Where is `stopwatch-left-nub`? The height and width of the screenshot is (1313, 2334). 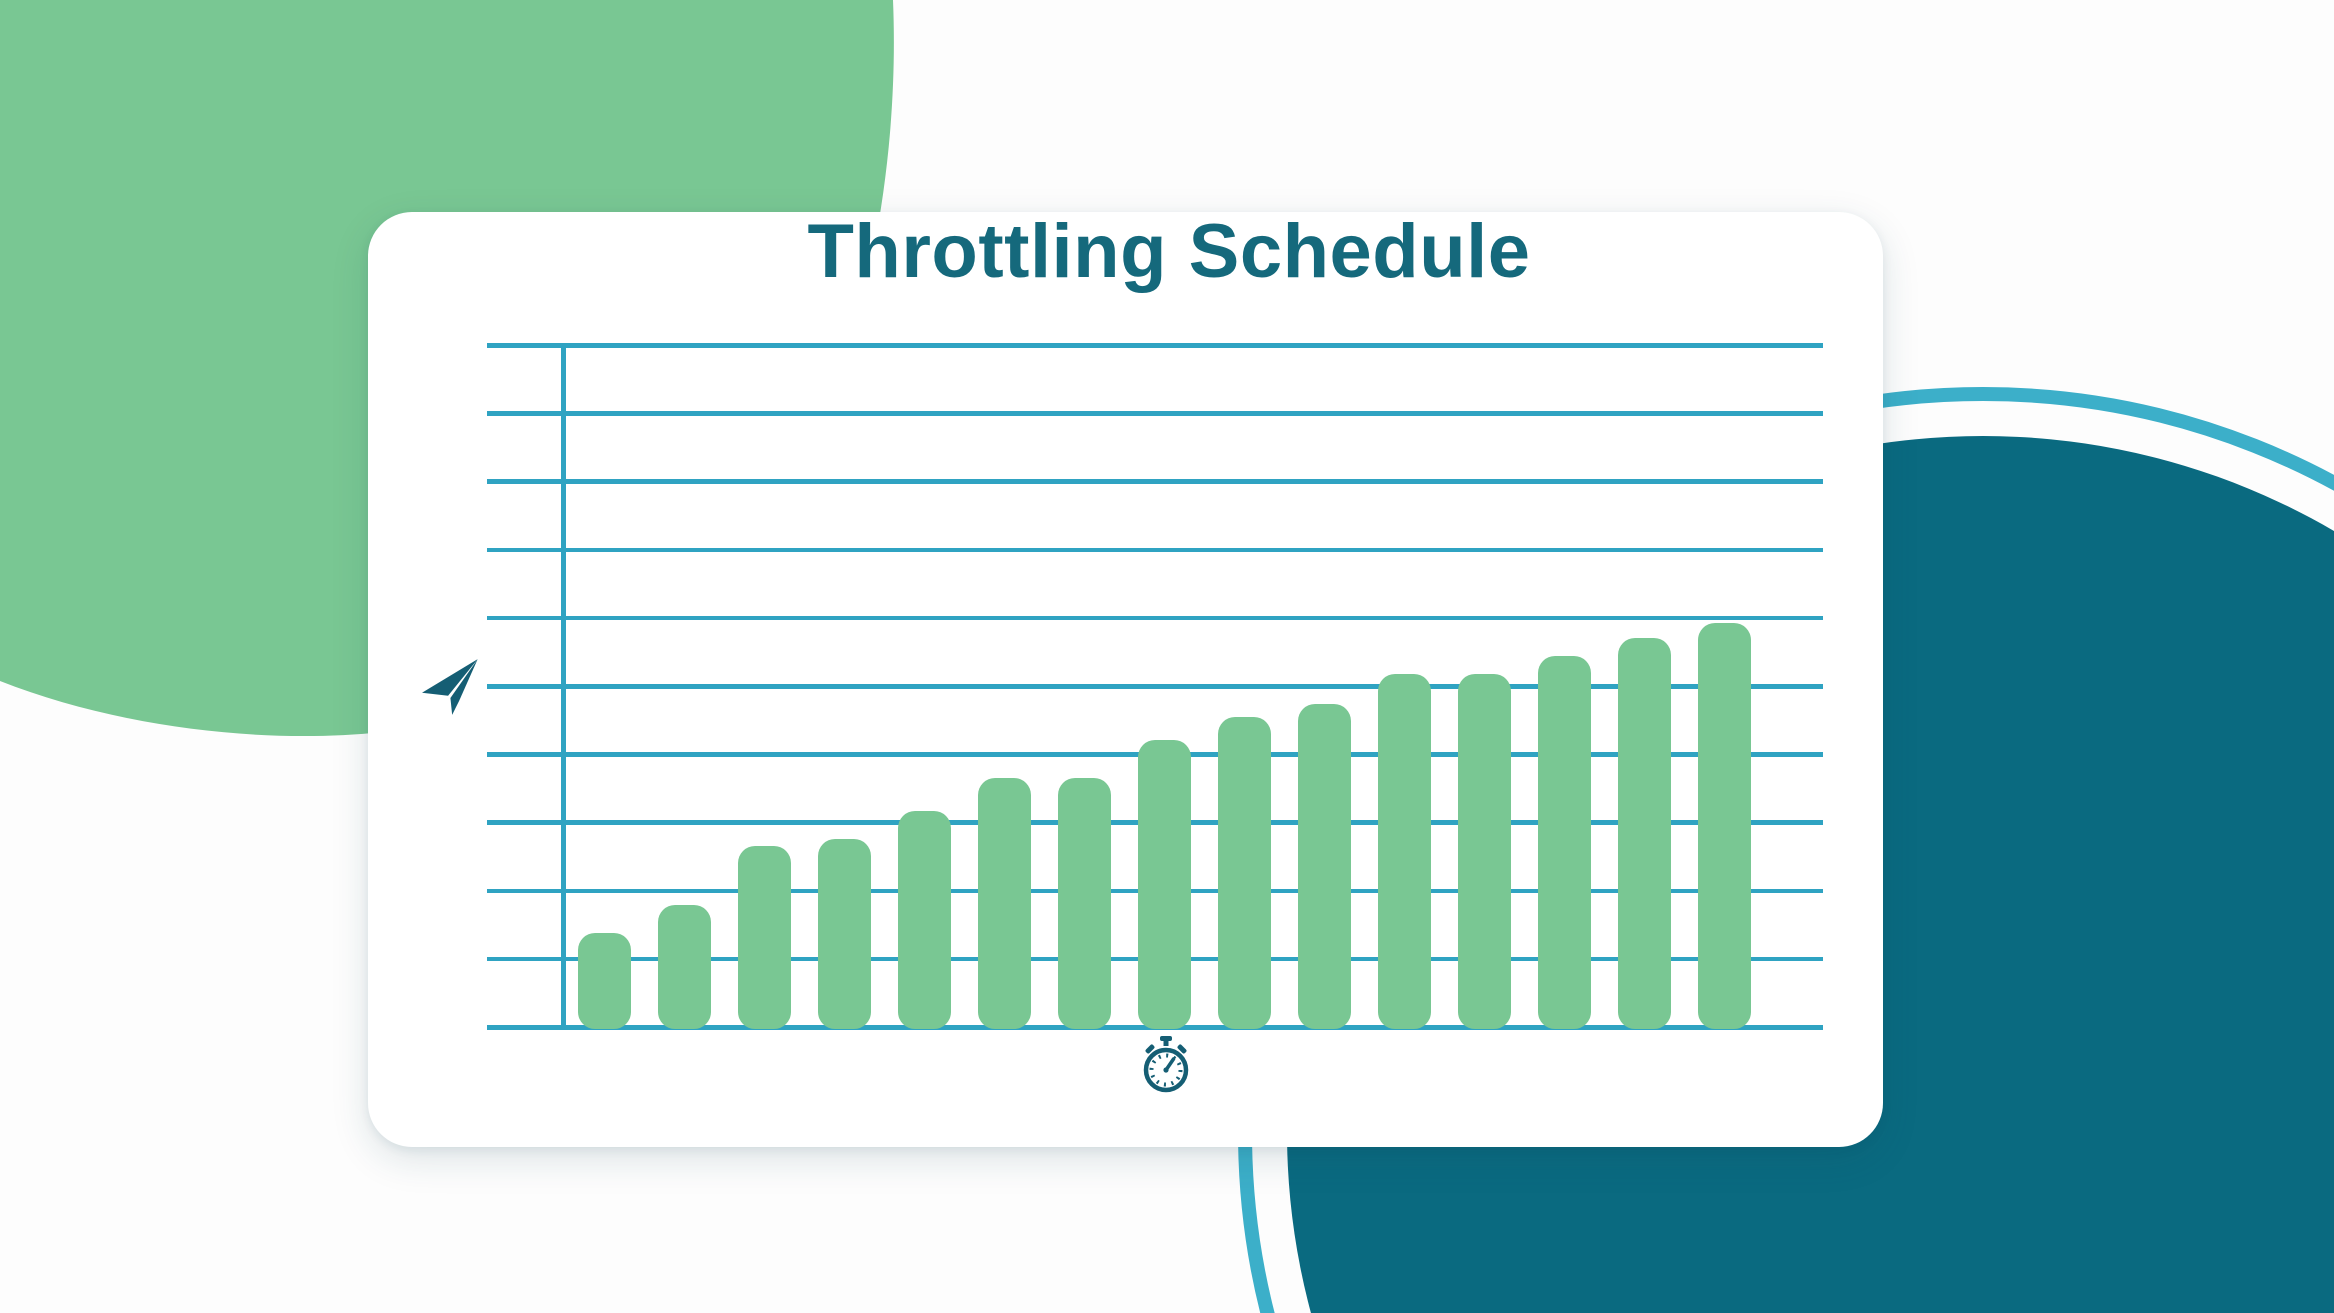
stopwatch-left-nub is located at coordinates (1150, 1049).